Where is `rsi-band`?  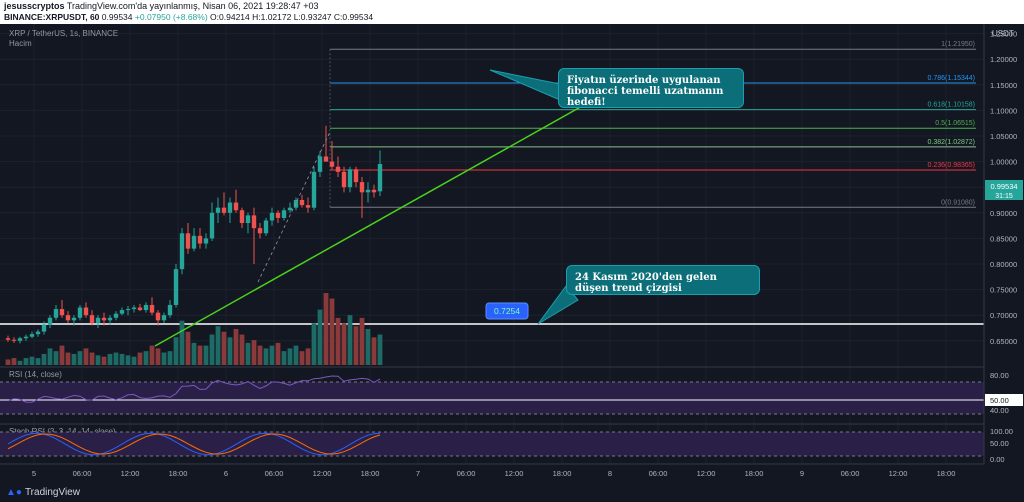 rsi-band is located at coordinates (492, 398).